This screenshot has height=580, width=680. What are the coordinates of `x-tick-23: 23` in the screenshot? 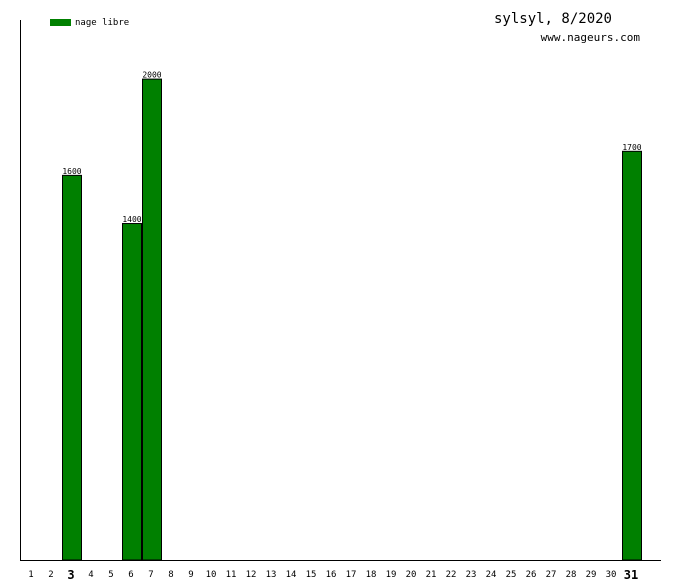 It's located at (471, 575).